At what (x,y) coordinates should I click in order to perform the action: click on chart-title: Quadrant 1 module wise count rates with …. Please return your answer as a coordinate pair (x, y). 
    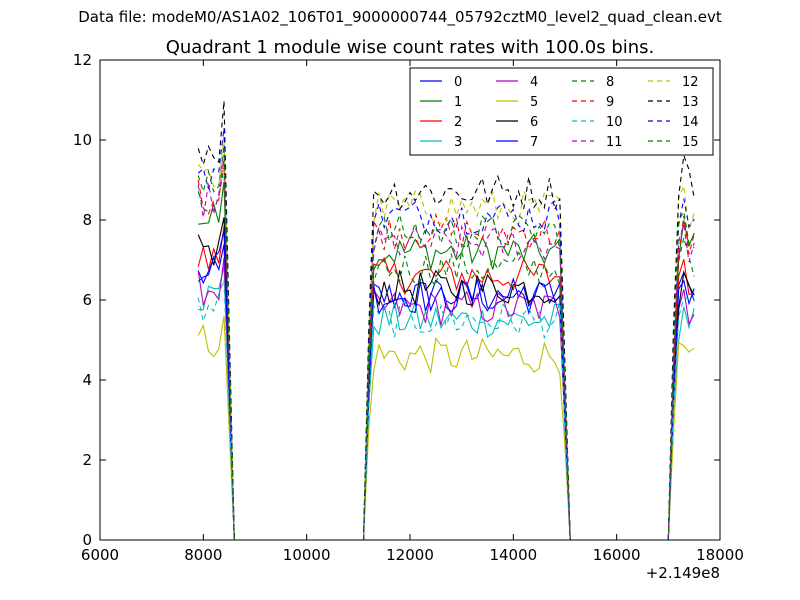
    Looking at the image, I should click on (410, 47).